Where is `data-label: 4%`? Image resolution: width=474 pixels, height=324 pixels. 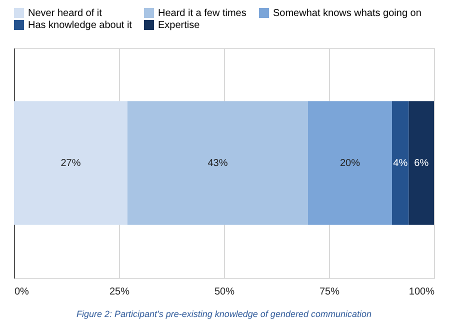
data-label: 4% is located at coordinates (400, 163).